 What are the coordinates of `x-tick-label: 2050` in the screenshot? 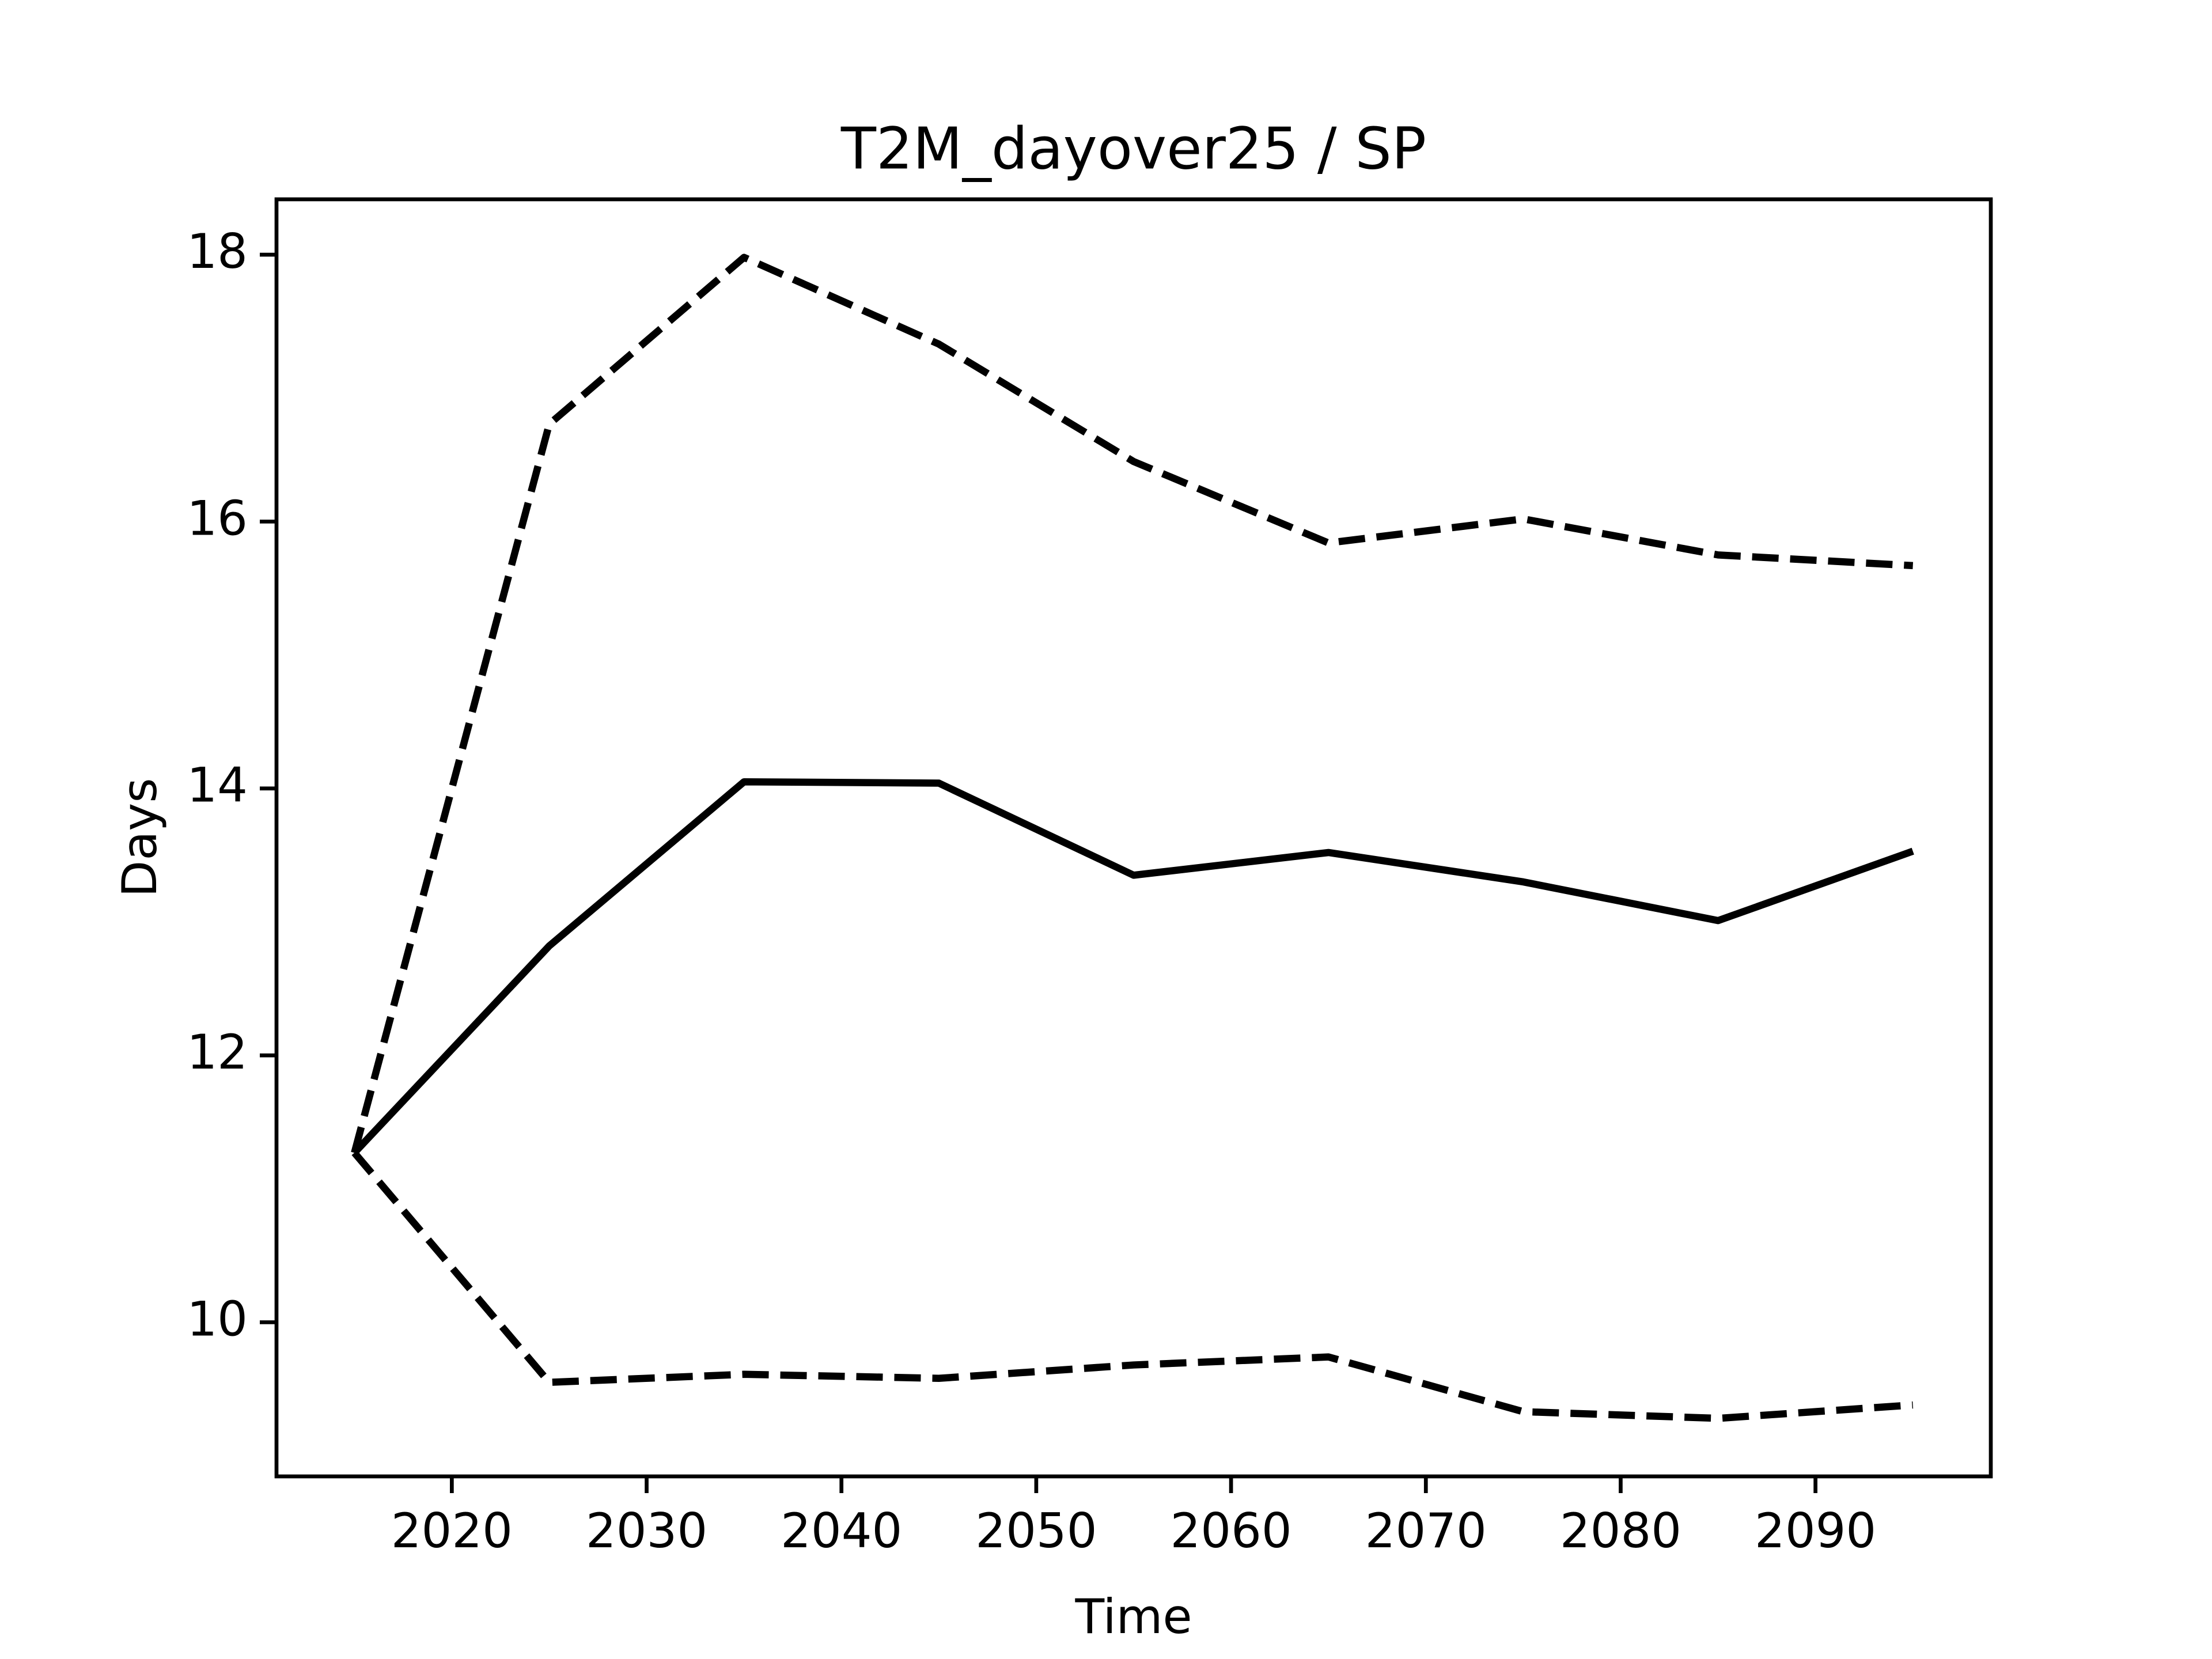 It's located at (1036, 1531).